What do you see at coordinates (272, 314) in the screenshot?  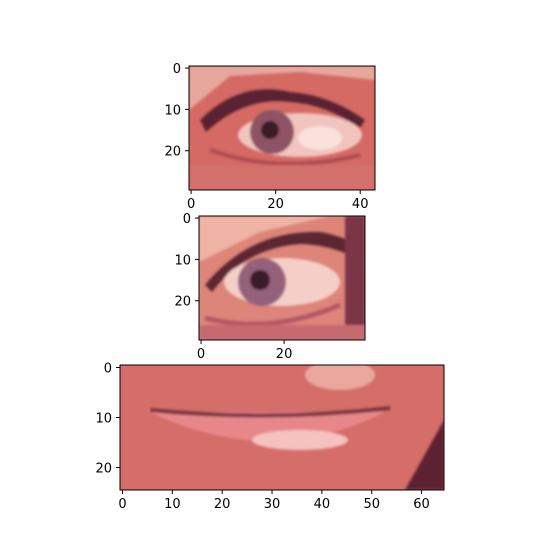 I see `image-eye-2-lower-lid` at bounding box center [272, 314].